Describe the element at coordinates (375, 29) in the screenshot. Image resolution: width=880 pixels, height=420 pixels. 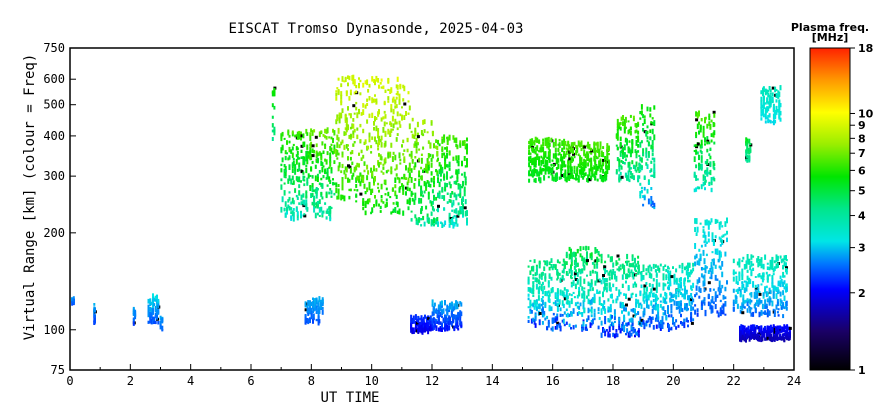
I see `chart-title: EISCAT Tromso Dynasonde, 2025-04-03` at that location.